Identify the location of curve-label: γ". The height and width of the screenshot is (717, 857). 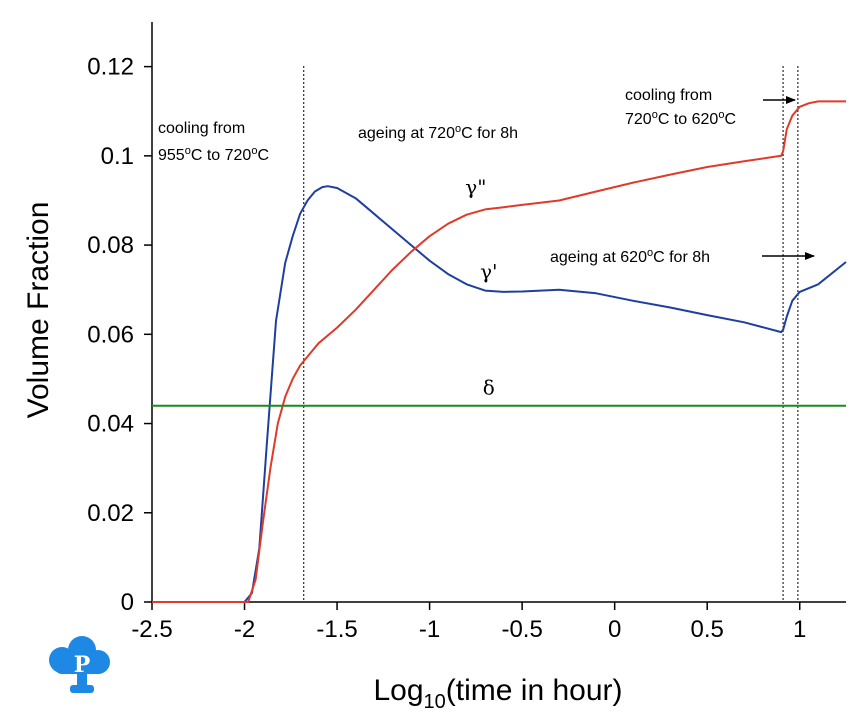
(475, 187).